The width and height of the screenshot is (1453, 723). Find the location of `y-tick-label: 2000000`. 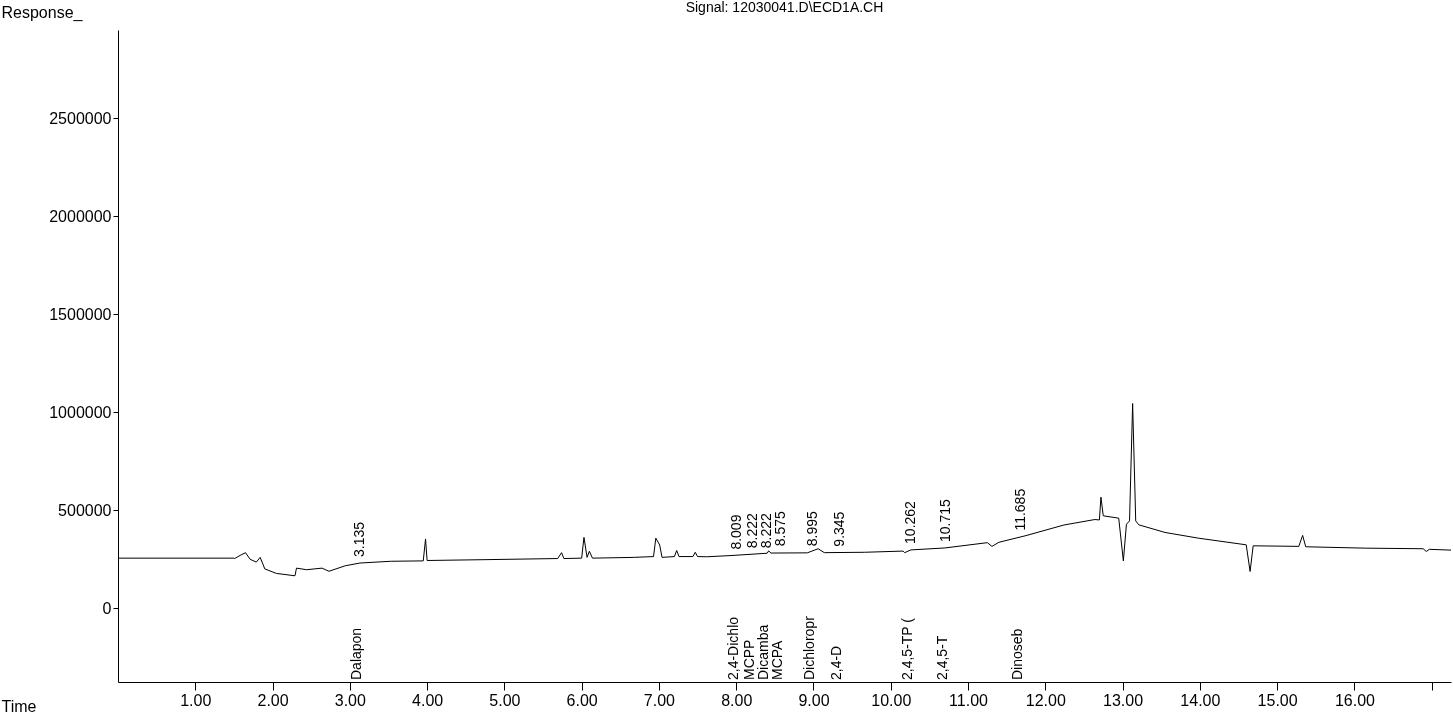

y-tick-label: 2000000 is located at coordinates (80, 216).